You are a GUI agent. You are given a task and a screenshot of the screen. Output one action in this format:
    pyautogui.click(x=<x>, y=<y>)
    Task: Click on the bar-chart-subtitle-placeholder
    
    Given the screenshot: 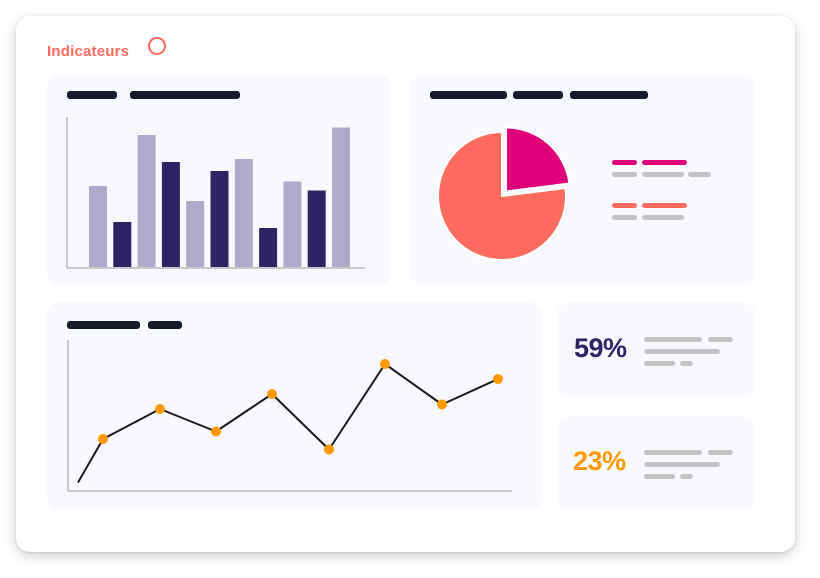 What is the action you would take?
    pyautogui.click(x=185, y=95)
    